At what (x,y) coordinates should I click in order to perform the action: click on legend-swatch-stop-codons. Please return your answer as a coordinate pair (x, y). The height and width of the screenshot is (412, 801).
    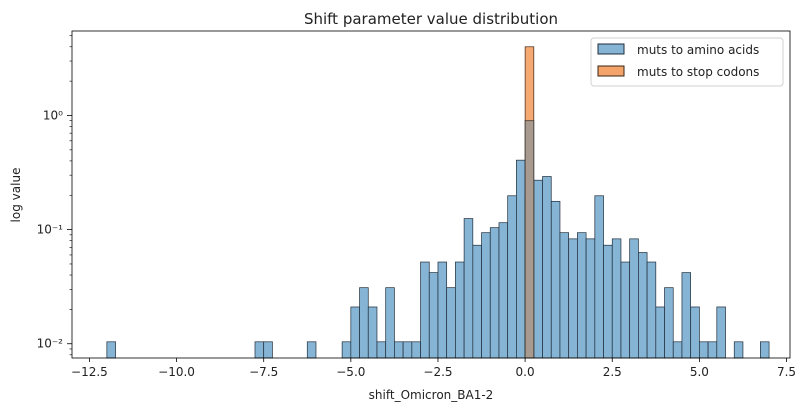
    Looking at the image, I should click on (611, 71).